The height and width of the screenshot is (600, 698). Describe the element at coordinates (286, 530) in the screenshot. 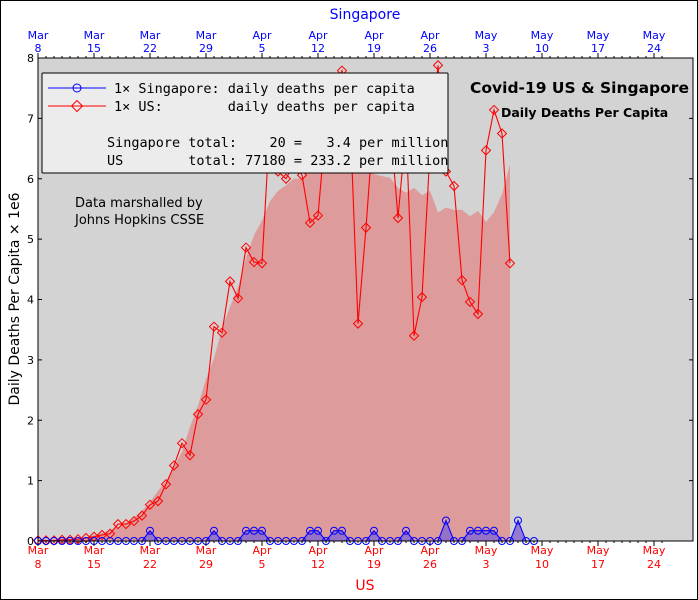

I see `sg-area-fill` at that location.